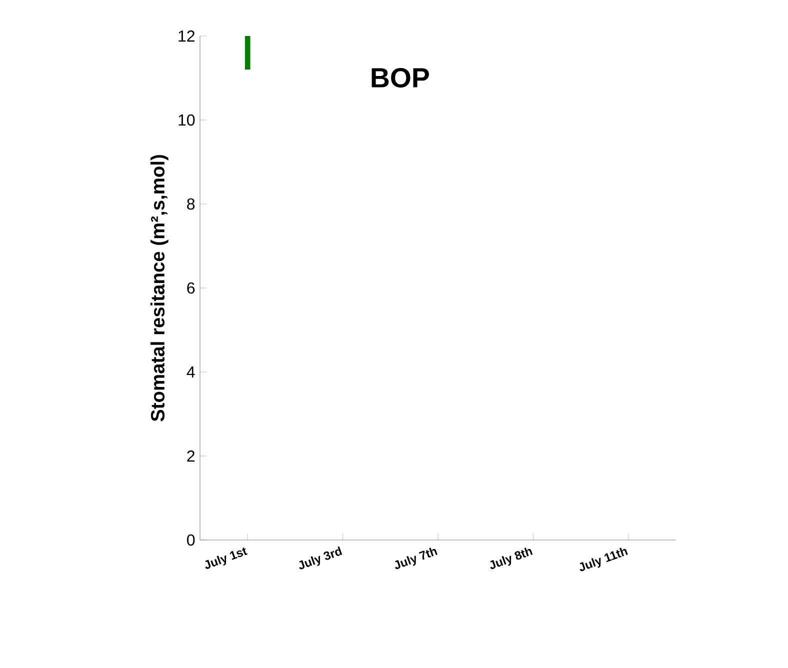 This screenshot has height=668, width=788. I want to click on x-tick-label: July 7th, so click(416, 559).